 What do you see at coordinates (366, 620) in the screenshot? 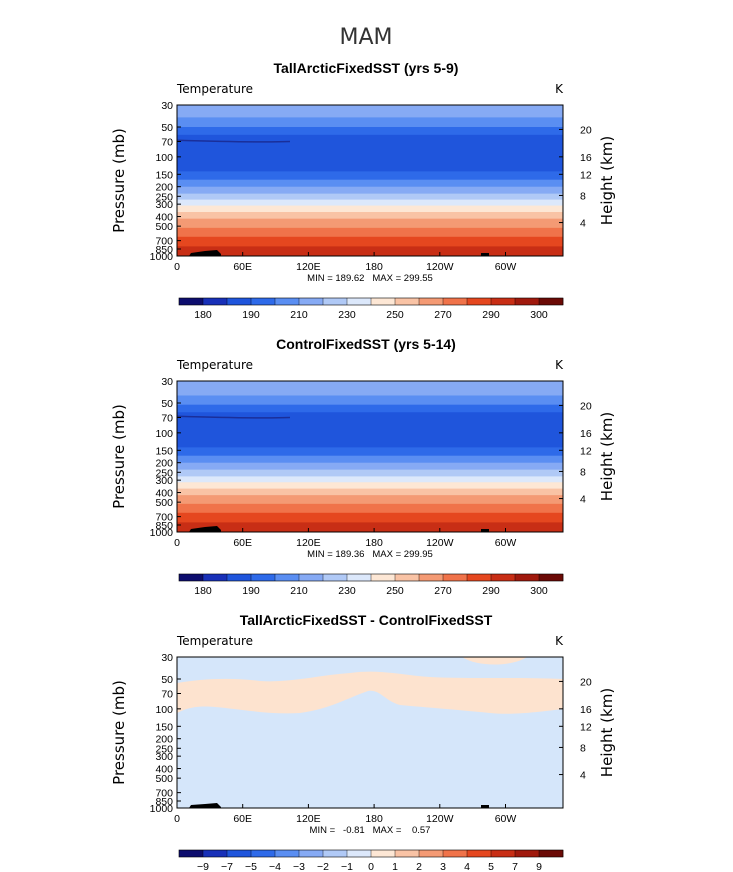
I see `panel-title: TallArcticFixedSST - ControlFixedSST` at bounding box center [366, 620].